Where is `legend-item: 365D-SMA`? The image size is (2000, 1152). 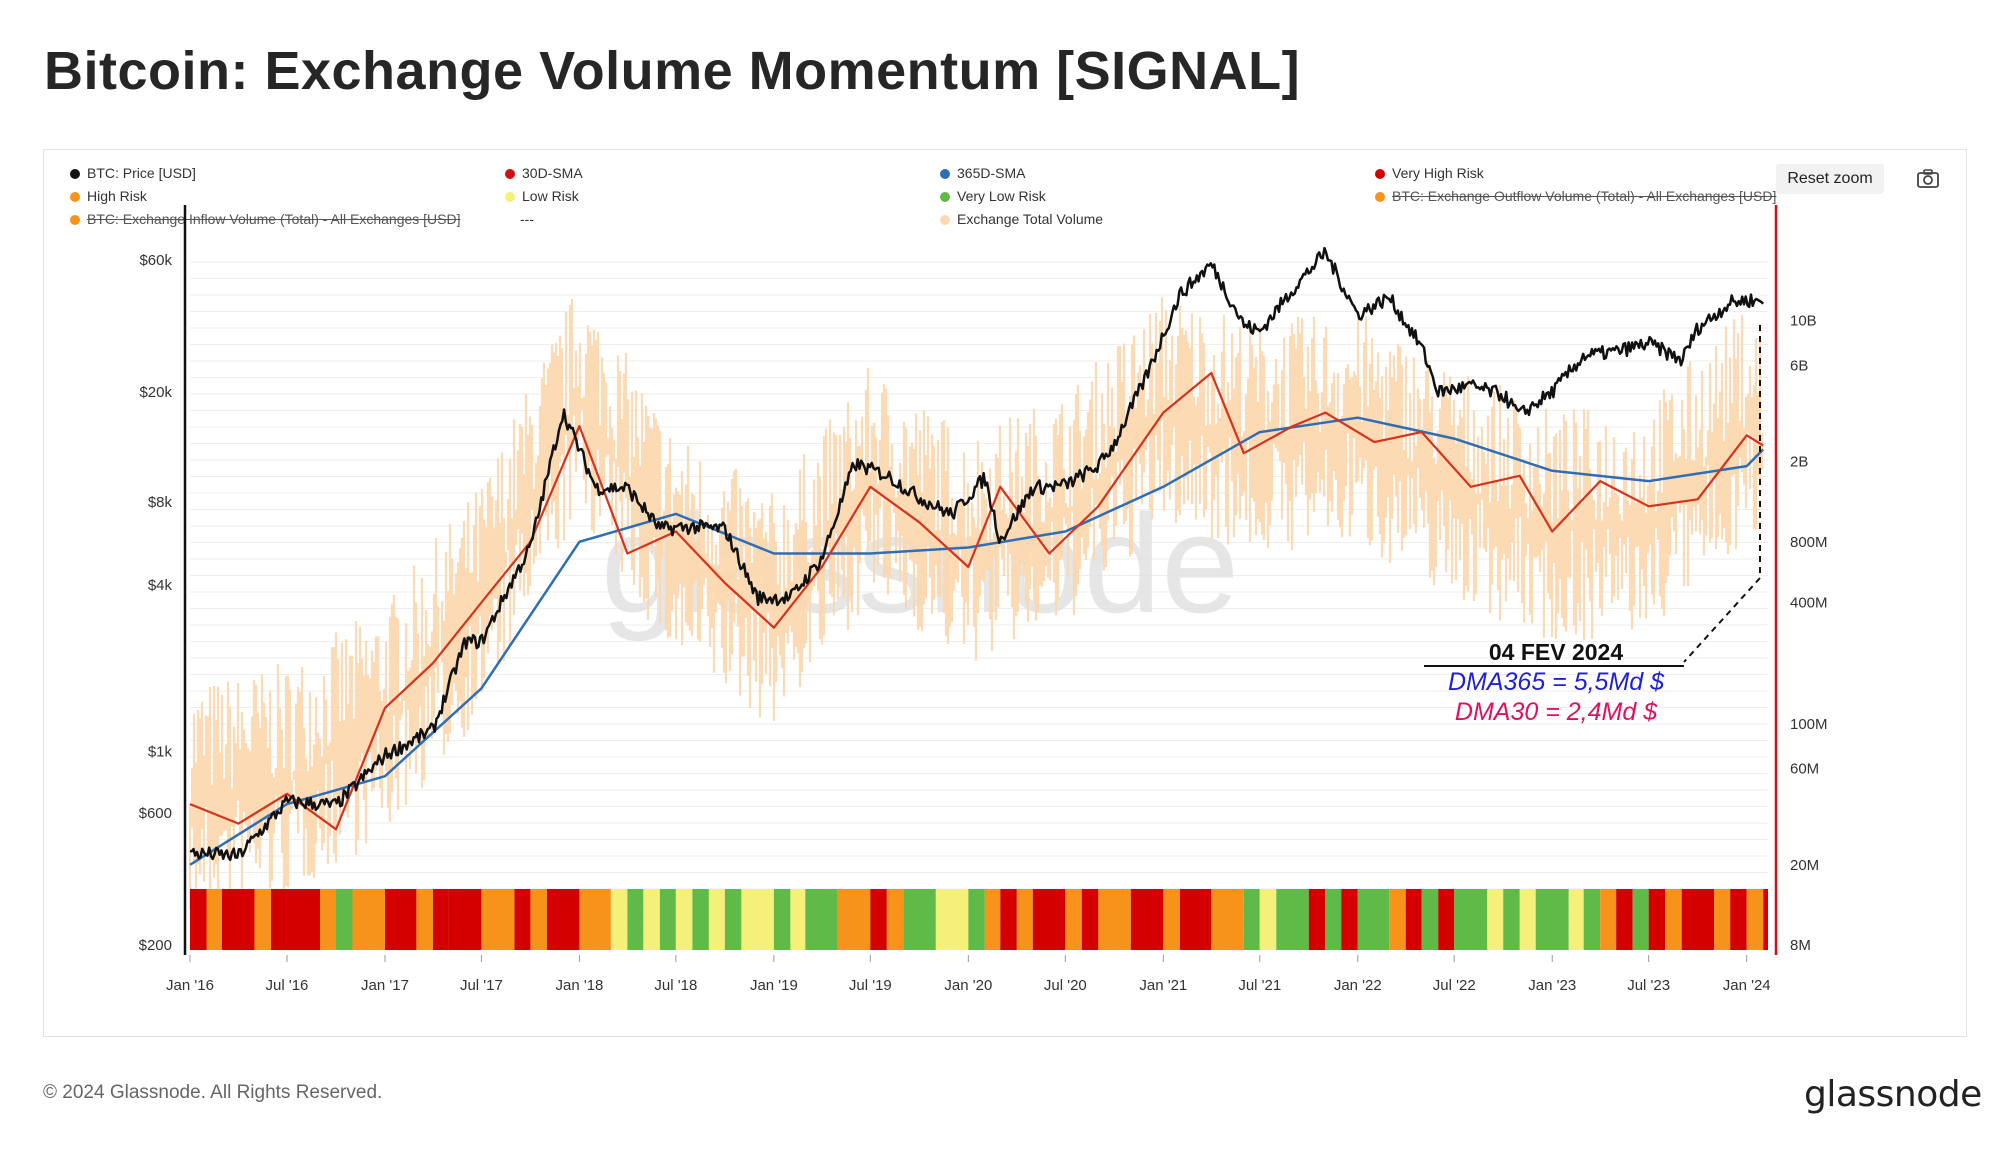
legend-item: 365D-SMA is located at coordinates (982, 173).